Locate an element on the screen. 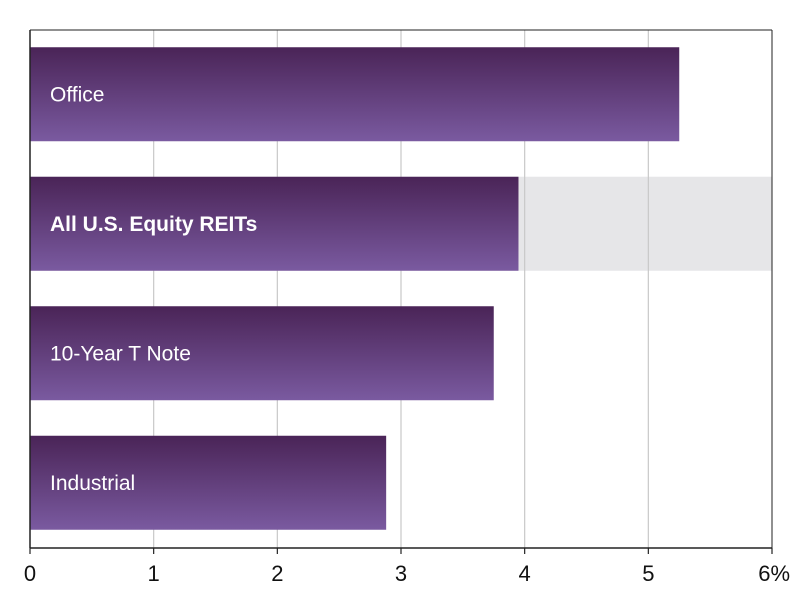 This screenshot has height=600, width=800. bar-label: All U.S. Equity REITs is located at coordinates (153, 224).